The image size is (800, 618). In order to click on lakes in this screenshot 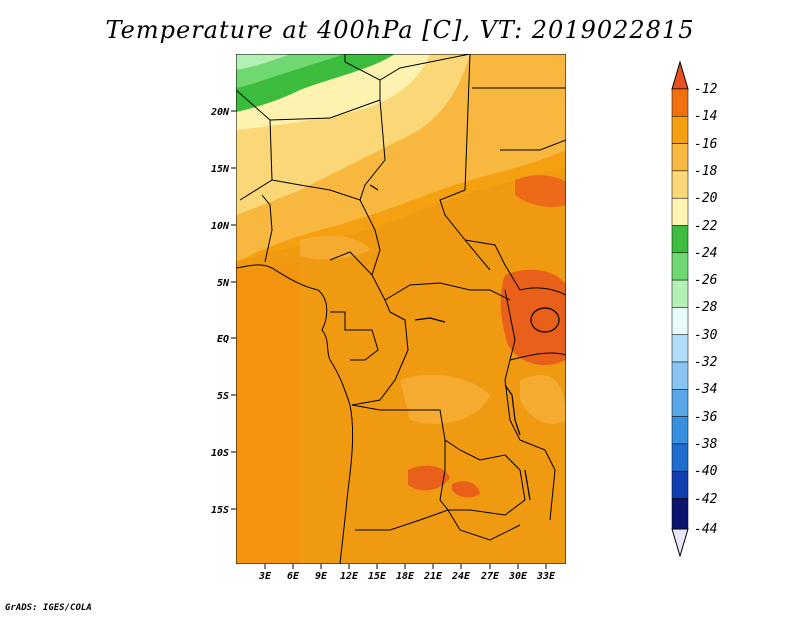, I will do `click(464, 342)`.